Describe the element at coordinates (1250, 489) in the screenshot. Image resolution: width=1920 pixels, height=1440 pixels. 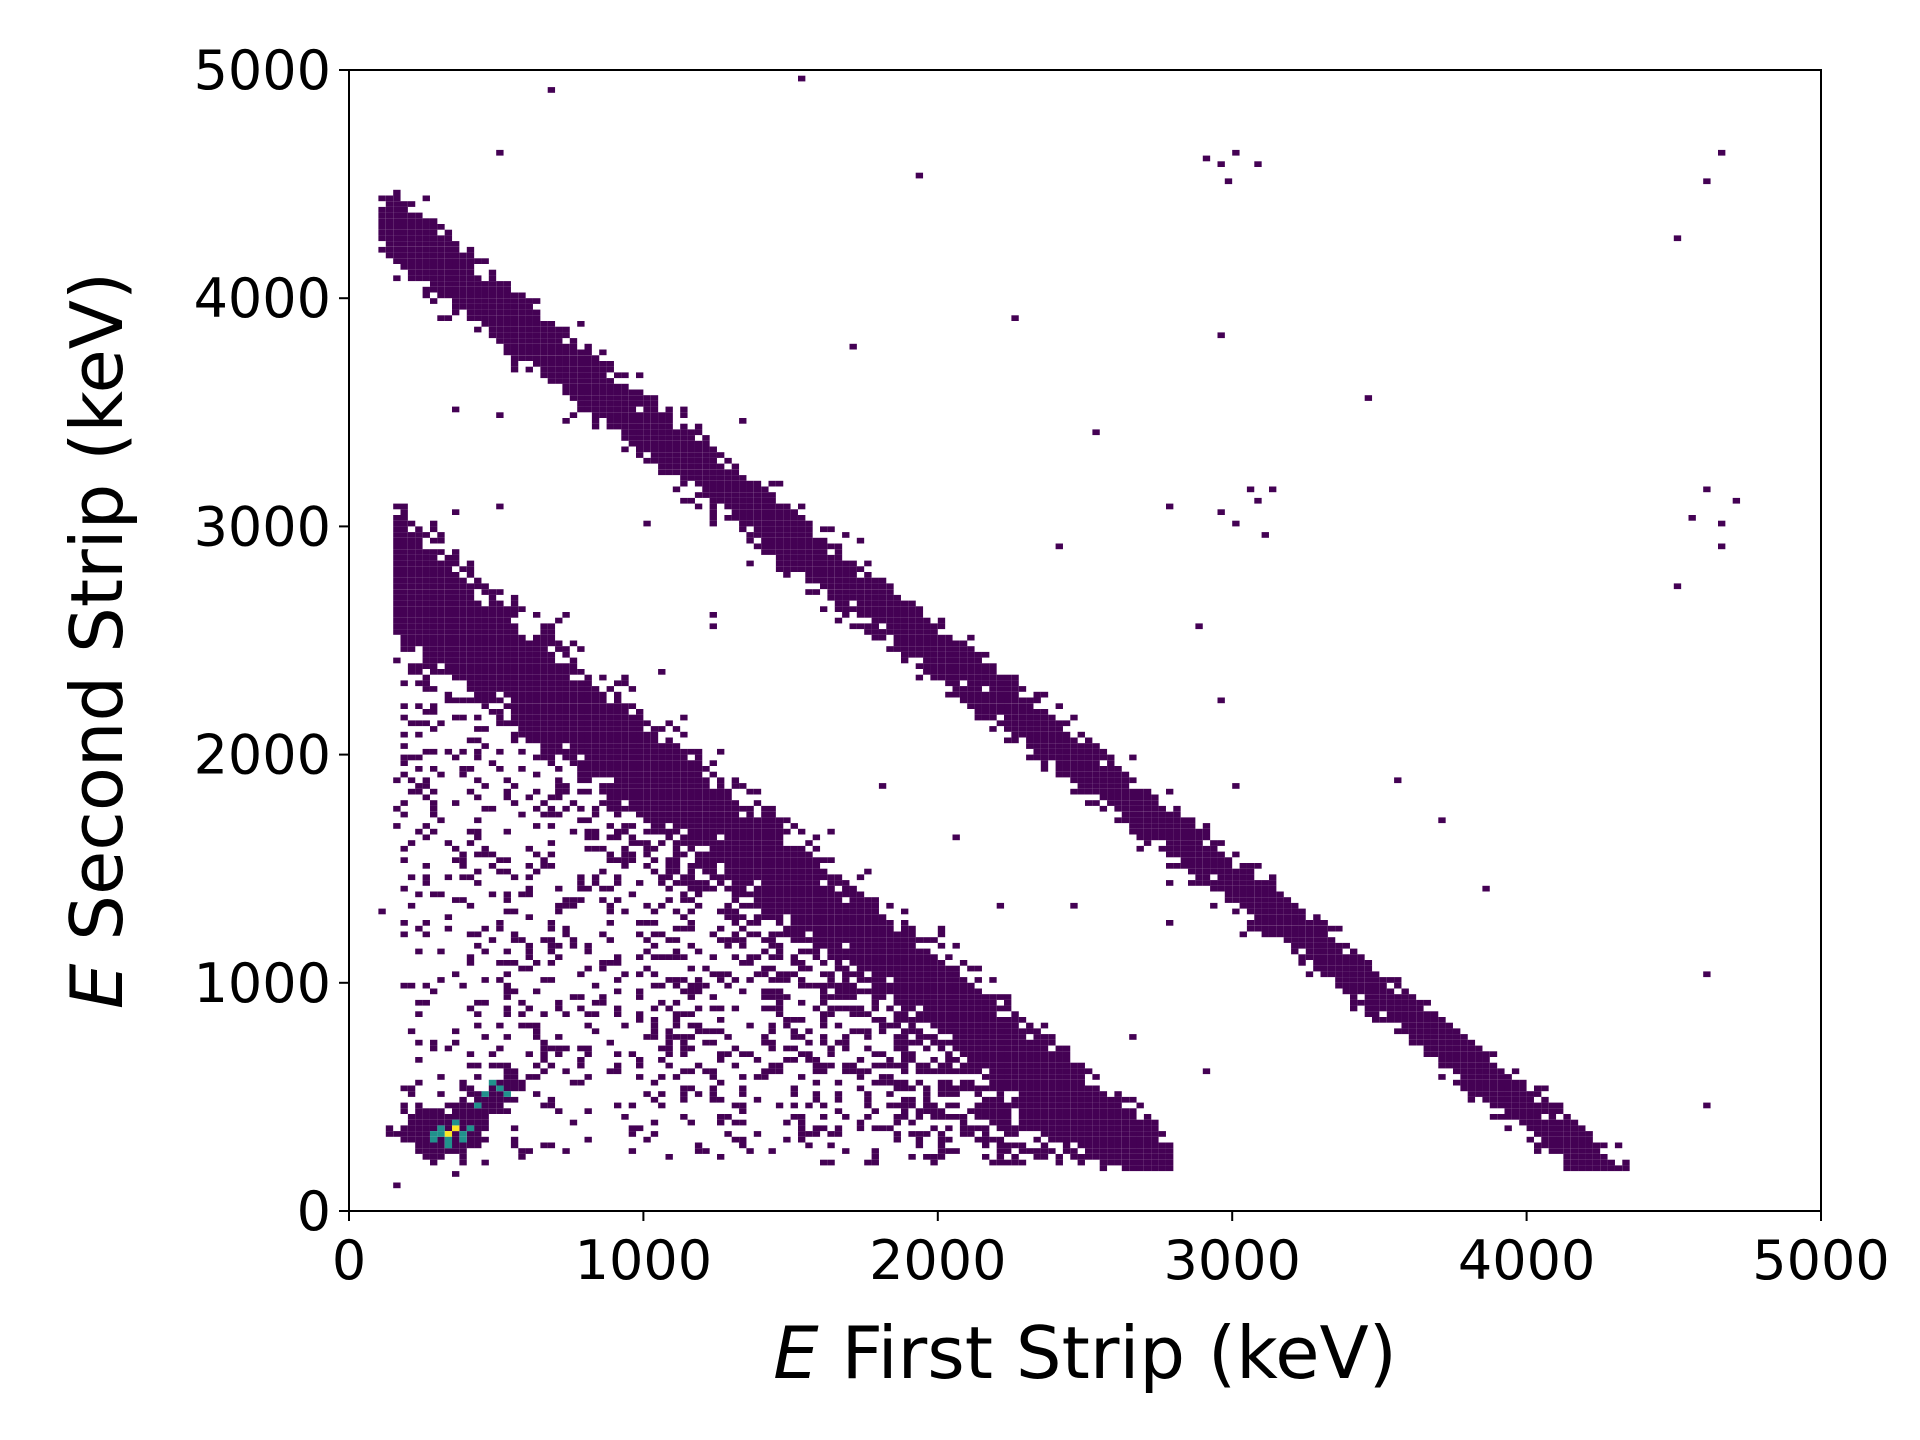
I see `histogram-point` at that location.